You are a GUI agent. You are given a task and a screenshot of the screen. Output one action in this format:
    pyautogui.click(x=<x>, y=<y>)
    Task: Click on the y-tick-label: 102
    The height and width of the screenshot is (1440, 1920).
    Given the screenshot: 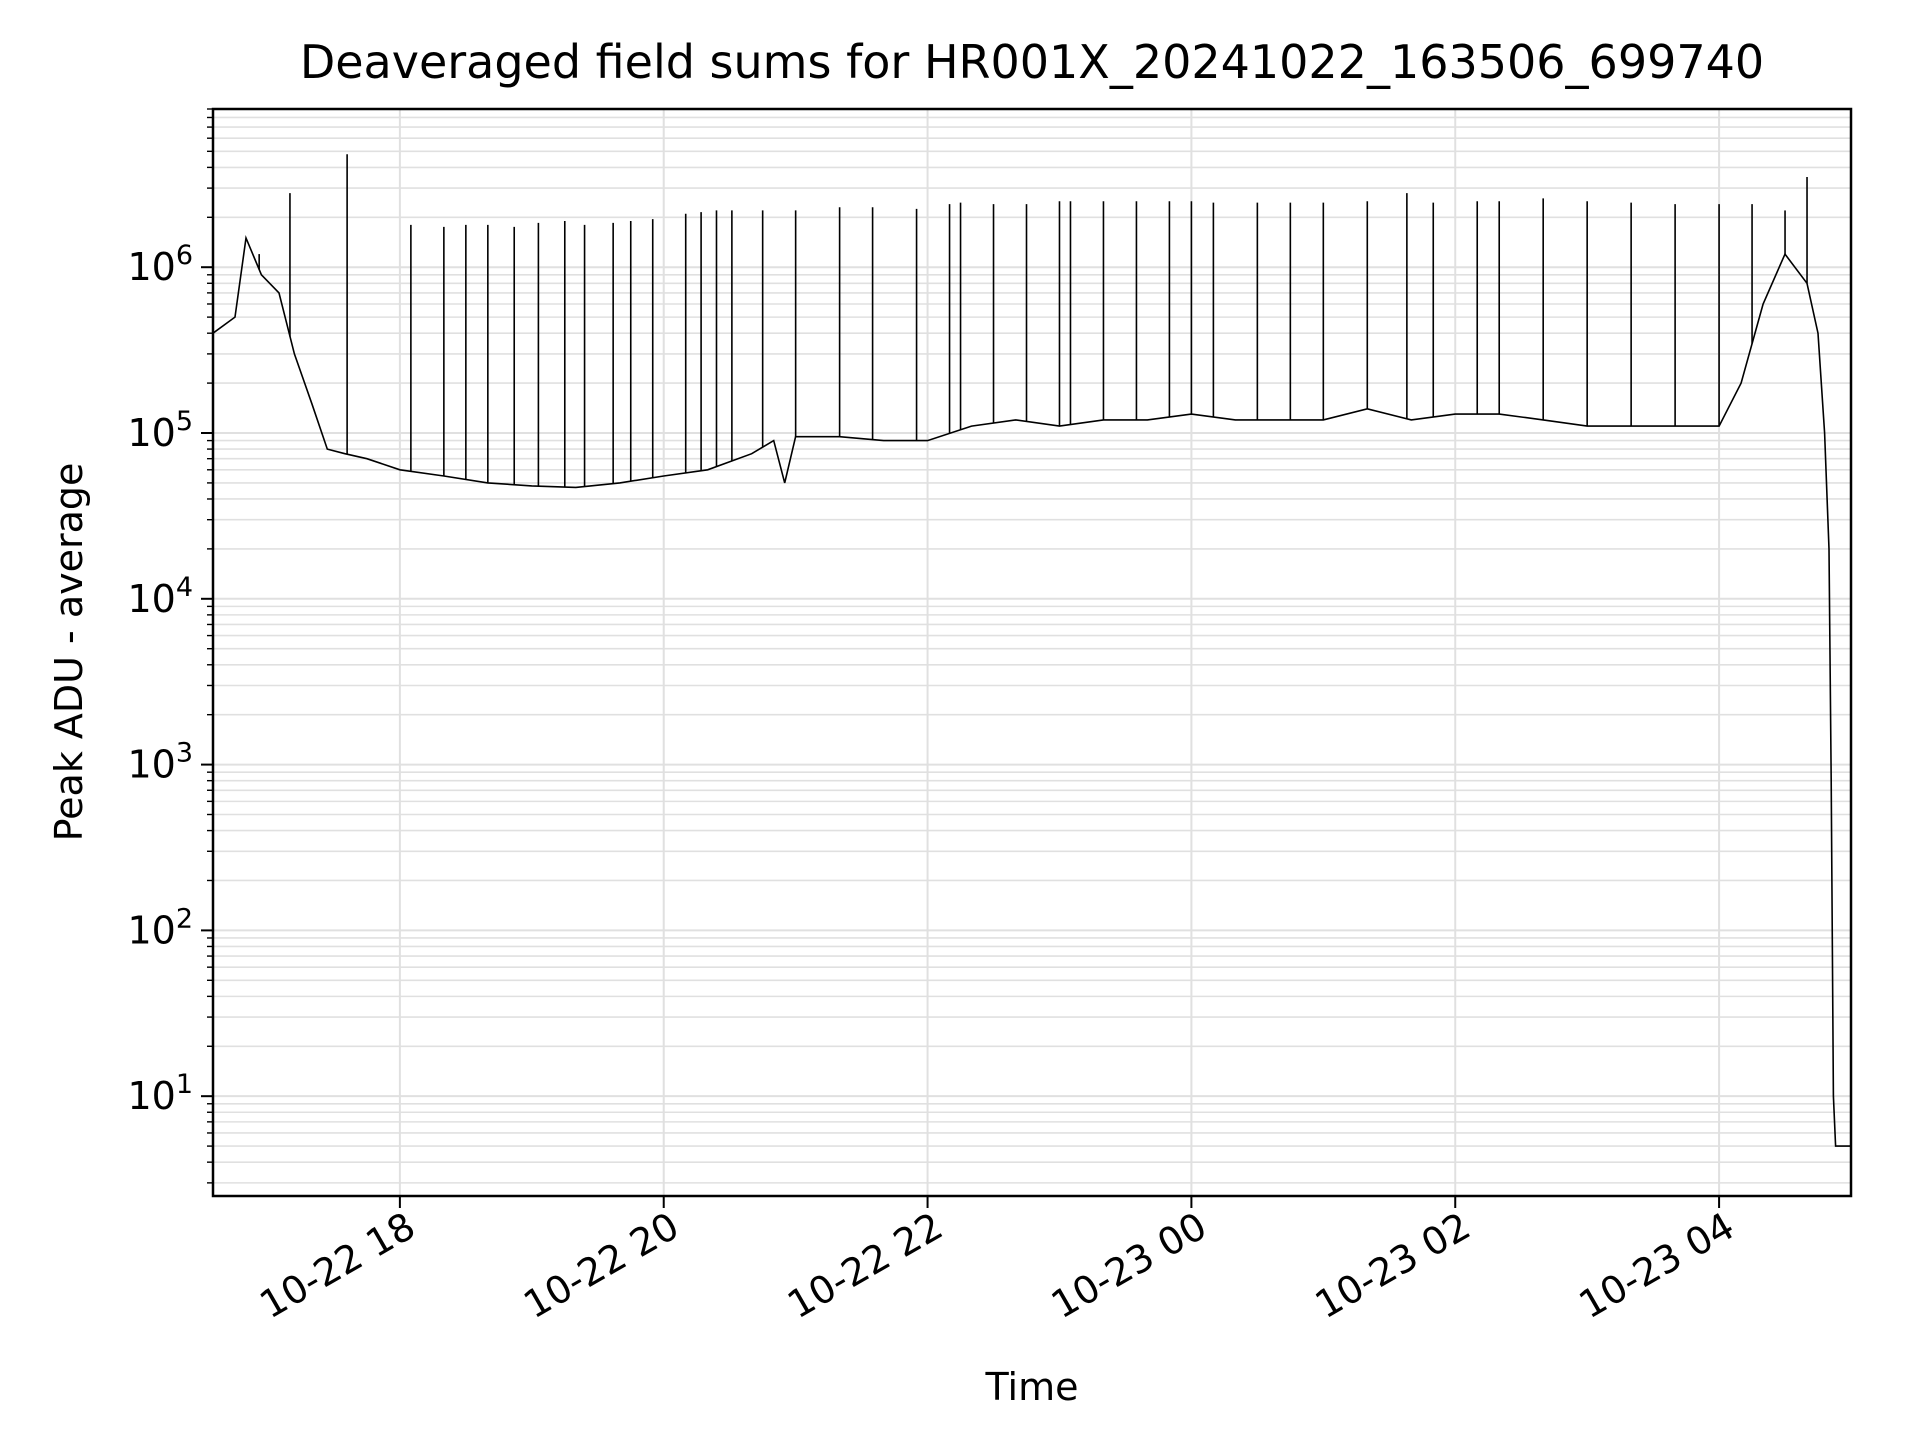 What is the action you would take?
    pyautogui.click(x=160, y=927)
    